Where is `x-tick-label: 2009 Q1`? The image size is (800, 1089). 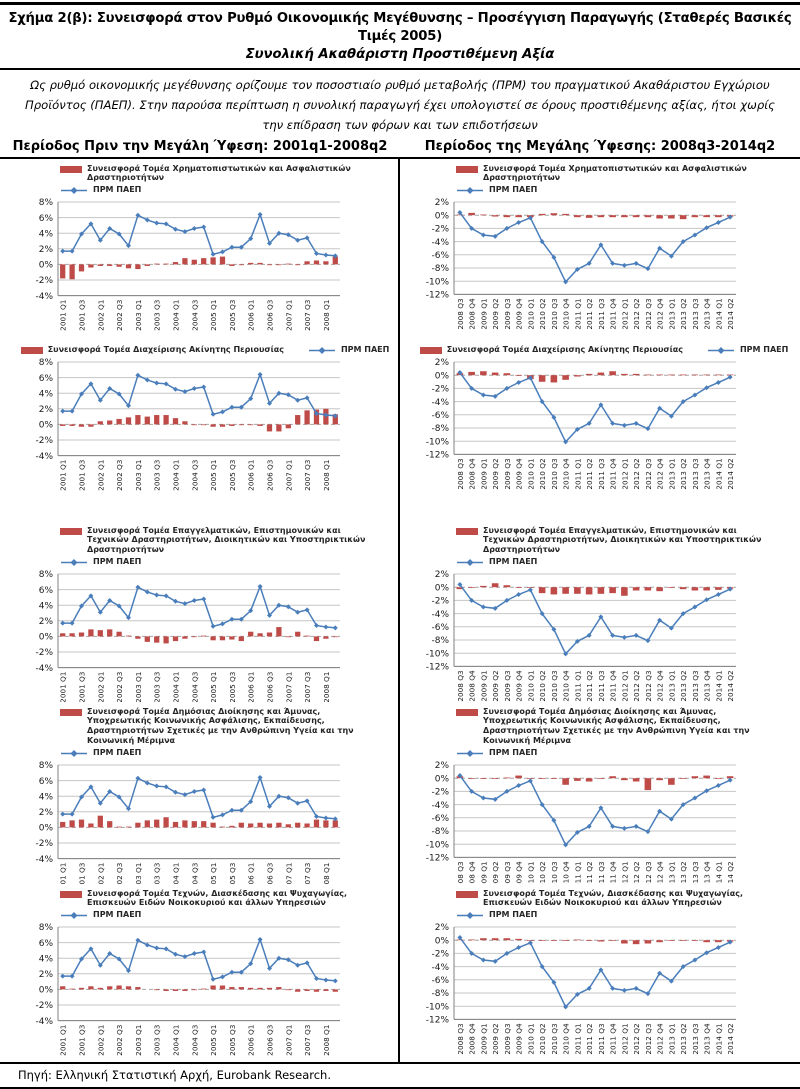
x-tick-label: 2009 Q1 is located at coordinates (483, 473).